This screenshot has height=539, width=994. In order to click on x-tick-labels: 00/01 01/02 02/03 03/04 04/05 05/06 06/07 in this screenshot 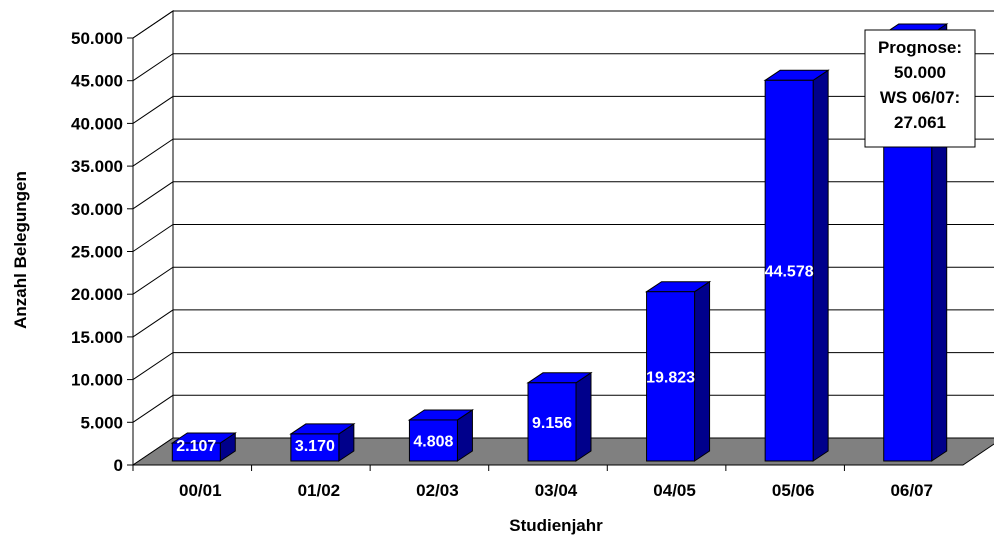, I will do `click(556, 490)`.